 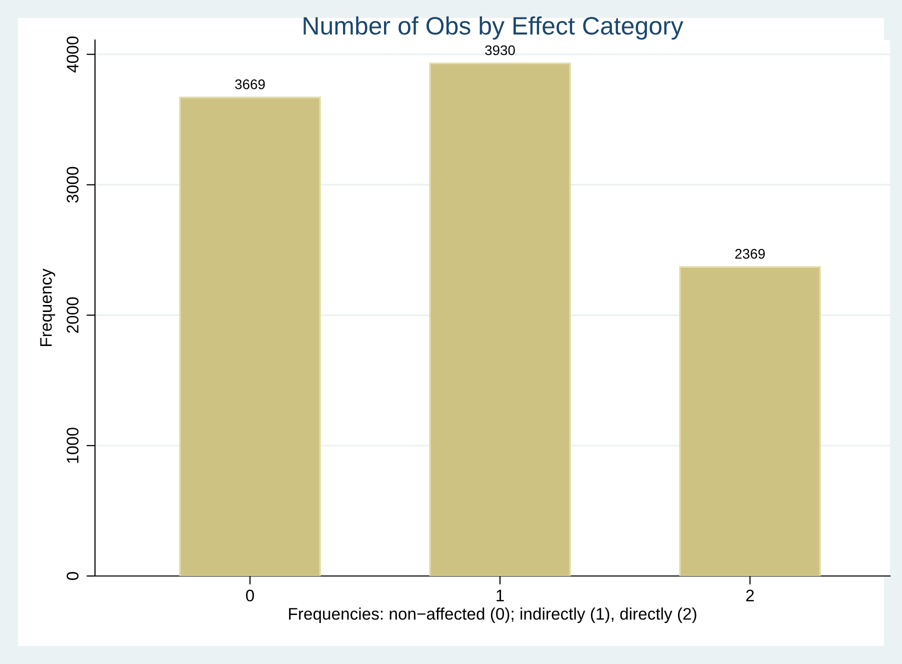 I want to click on x-axis-title: Frequencies: non−affected (0); indirectly (1), directly (2), so click(x=492, y=616).